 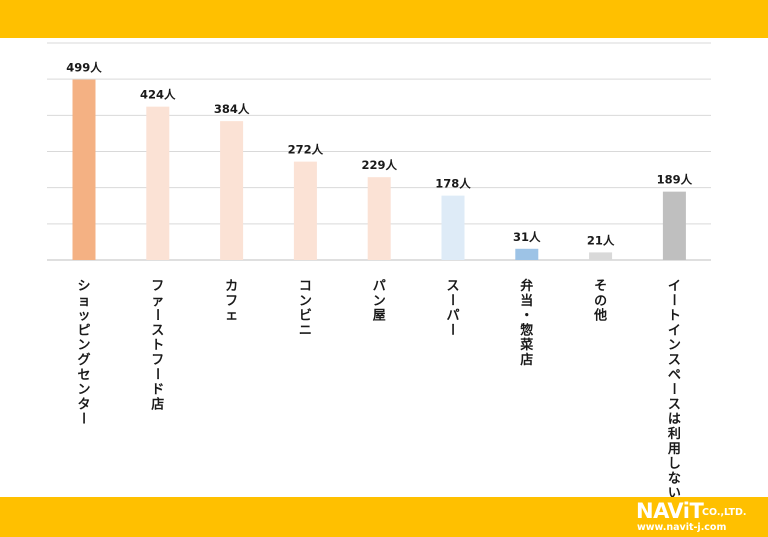 I want to click on category-label-char: 弁, so click(x=526, y=286).